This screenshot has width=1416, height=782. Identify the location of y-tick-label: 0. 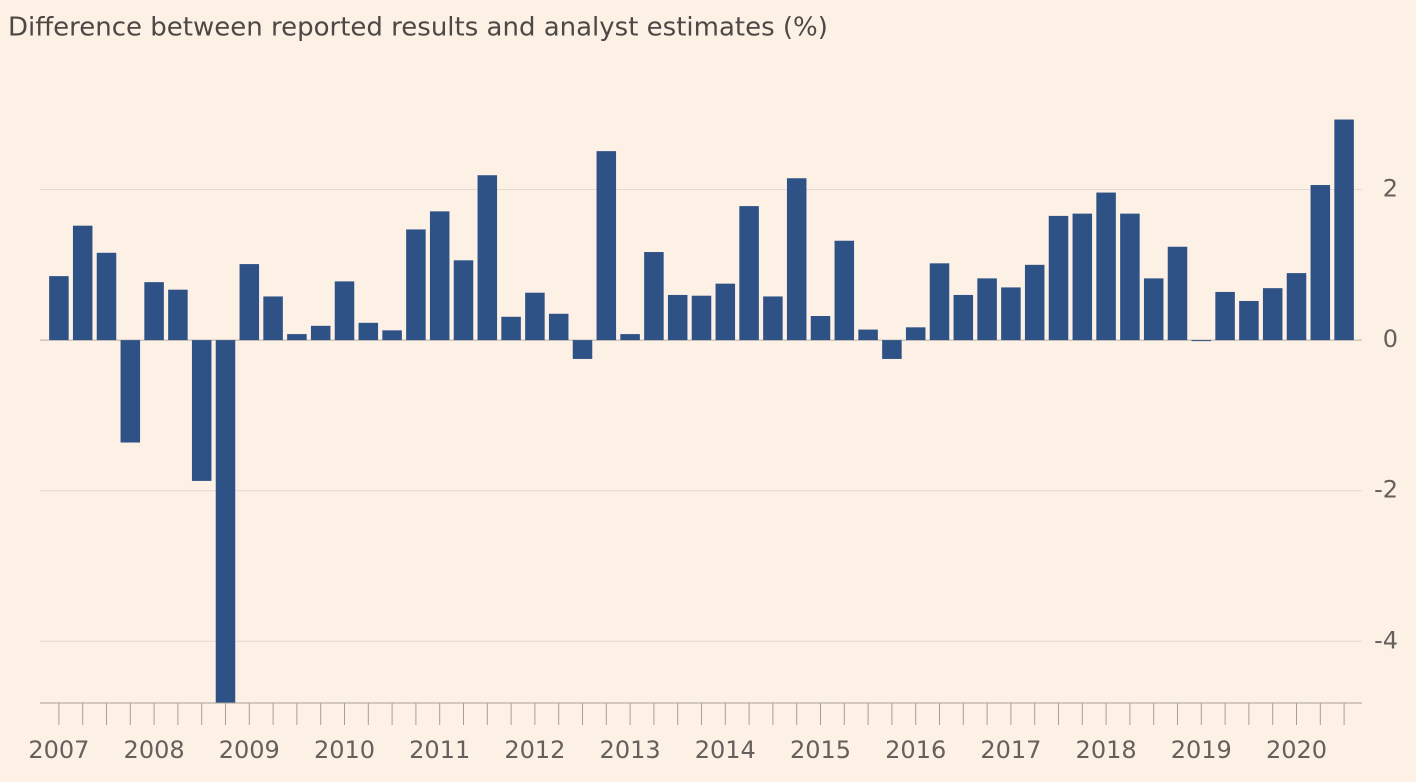
(1390, 339).